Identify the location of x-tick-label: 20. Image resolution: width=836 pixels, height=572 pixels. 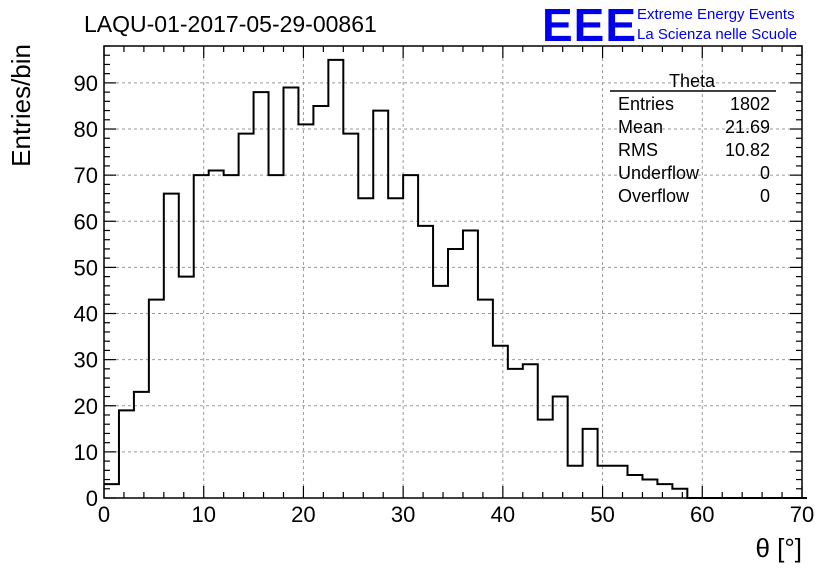
(303, 514).